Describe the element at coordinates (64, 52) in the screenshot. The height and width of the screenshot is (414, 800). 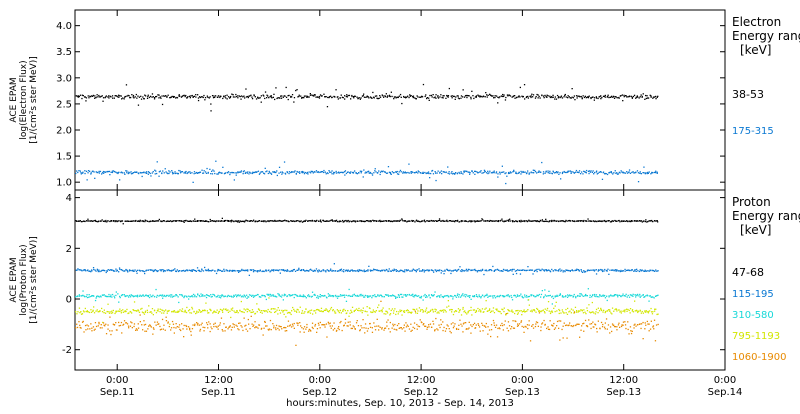
I see `y-tick-label: 3.5` at that location.